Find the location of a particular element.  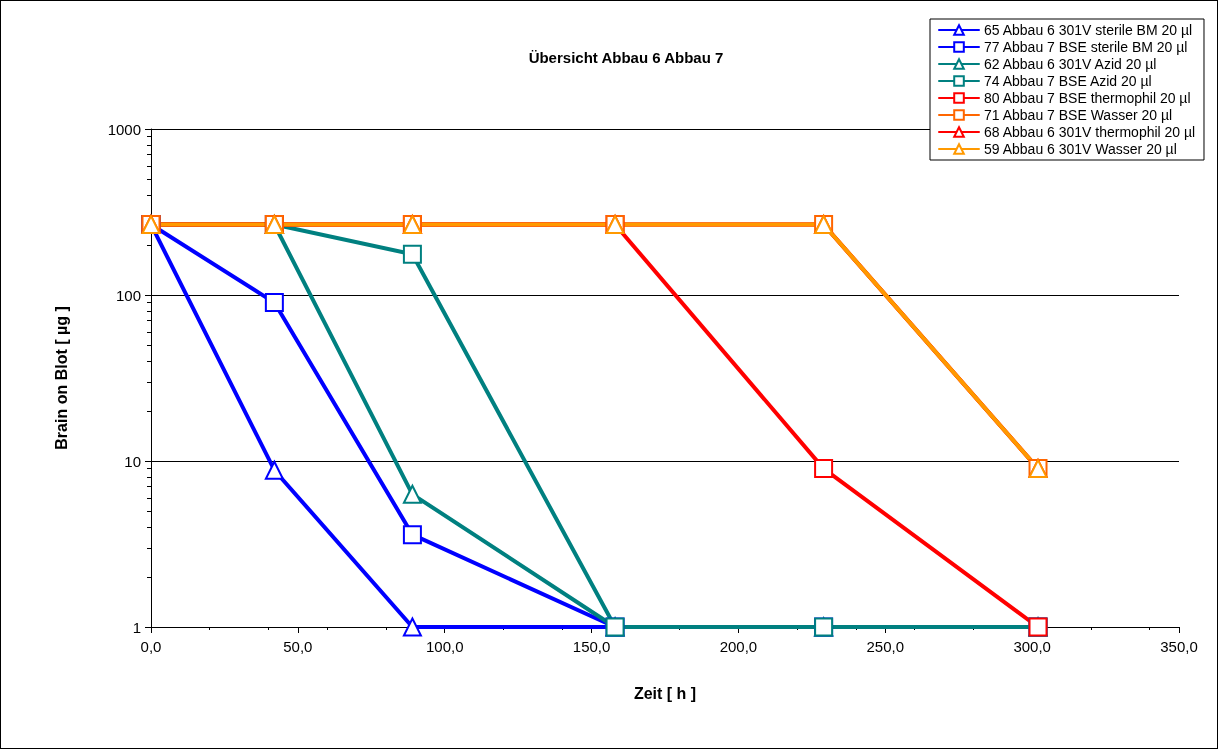

y-tick-label: 1000 is located at coordinates (124, 129).